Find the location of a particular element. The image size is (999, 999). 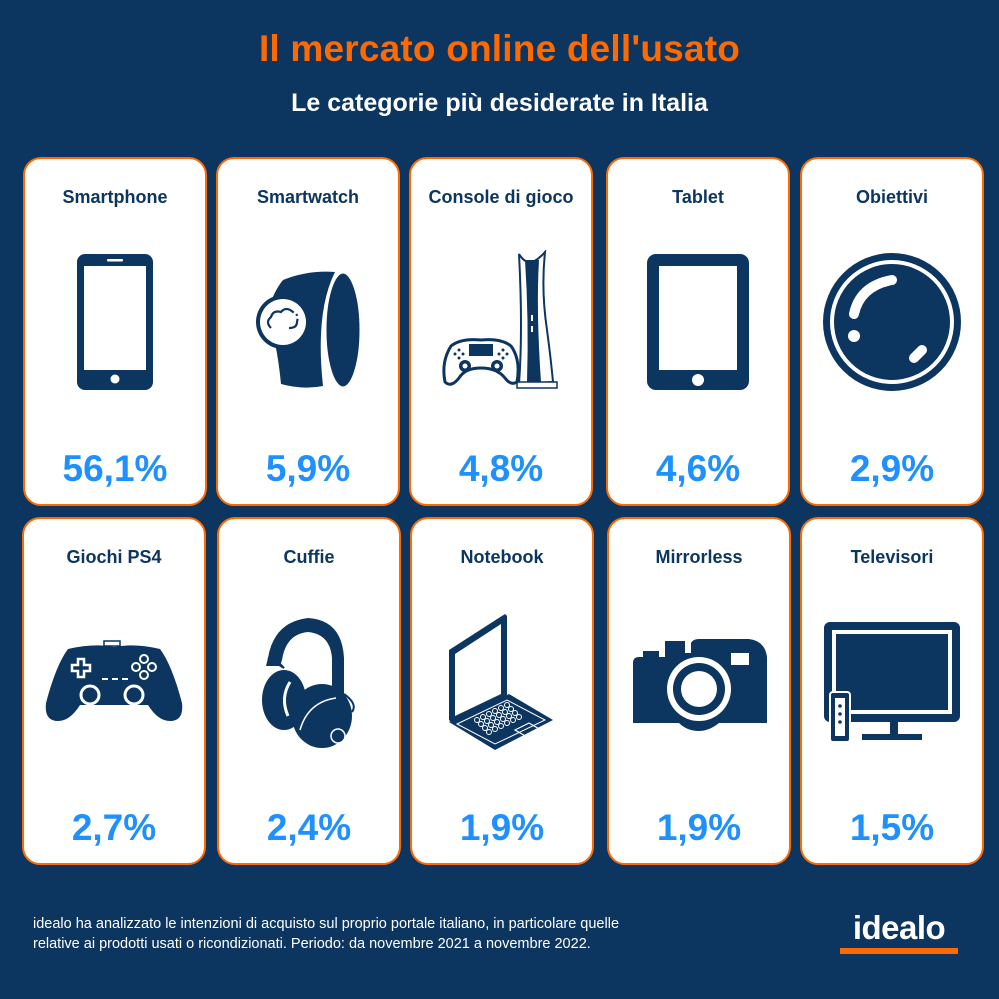

card-label: Cuffie is located at coordinates (309, 557).